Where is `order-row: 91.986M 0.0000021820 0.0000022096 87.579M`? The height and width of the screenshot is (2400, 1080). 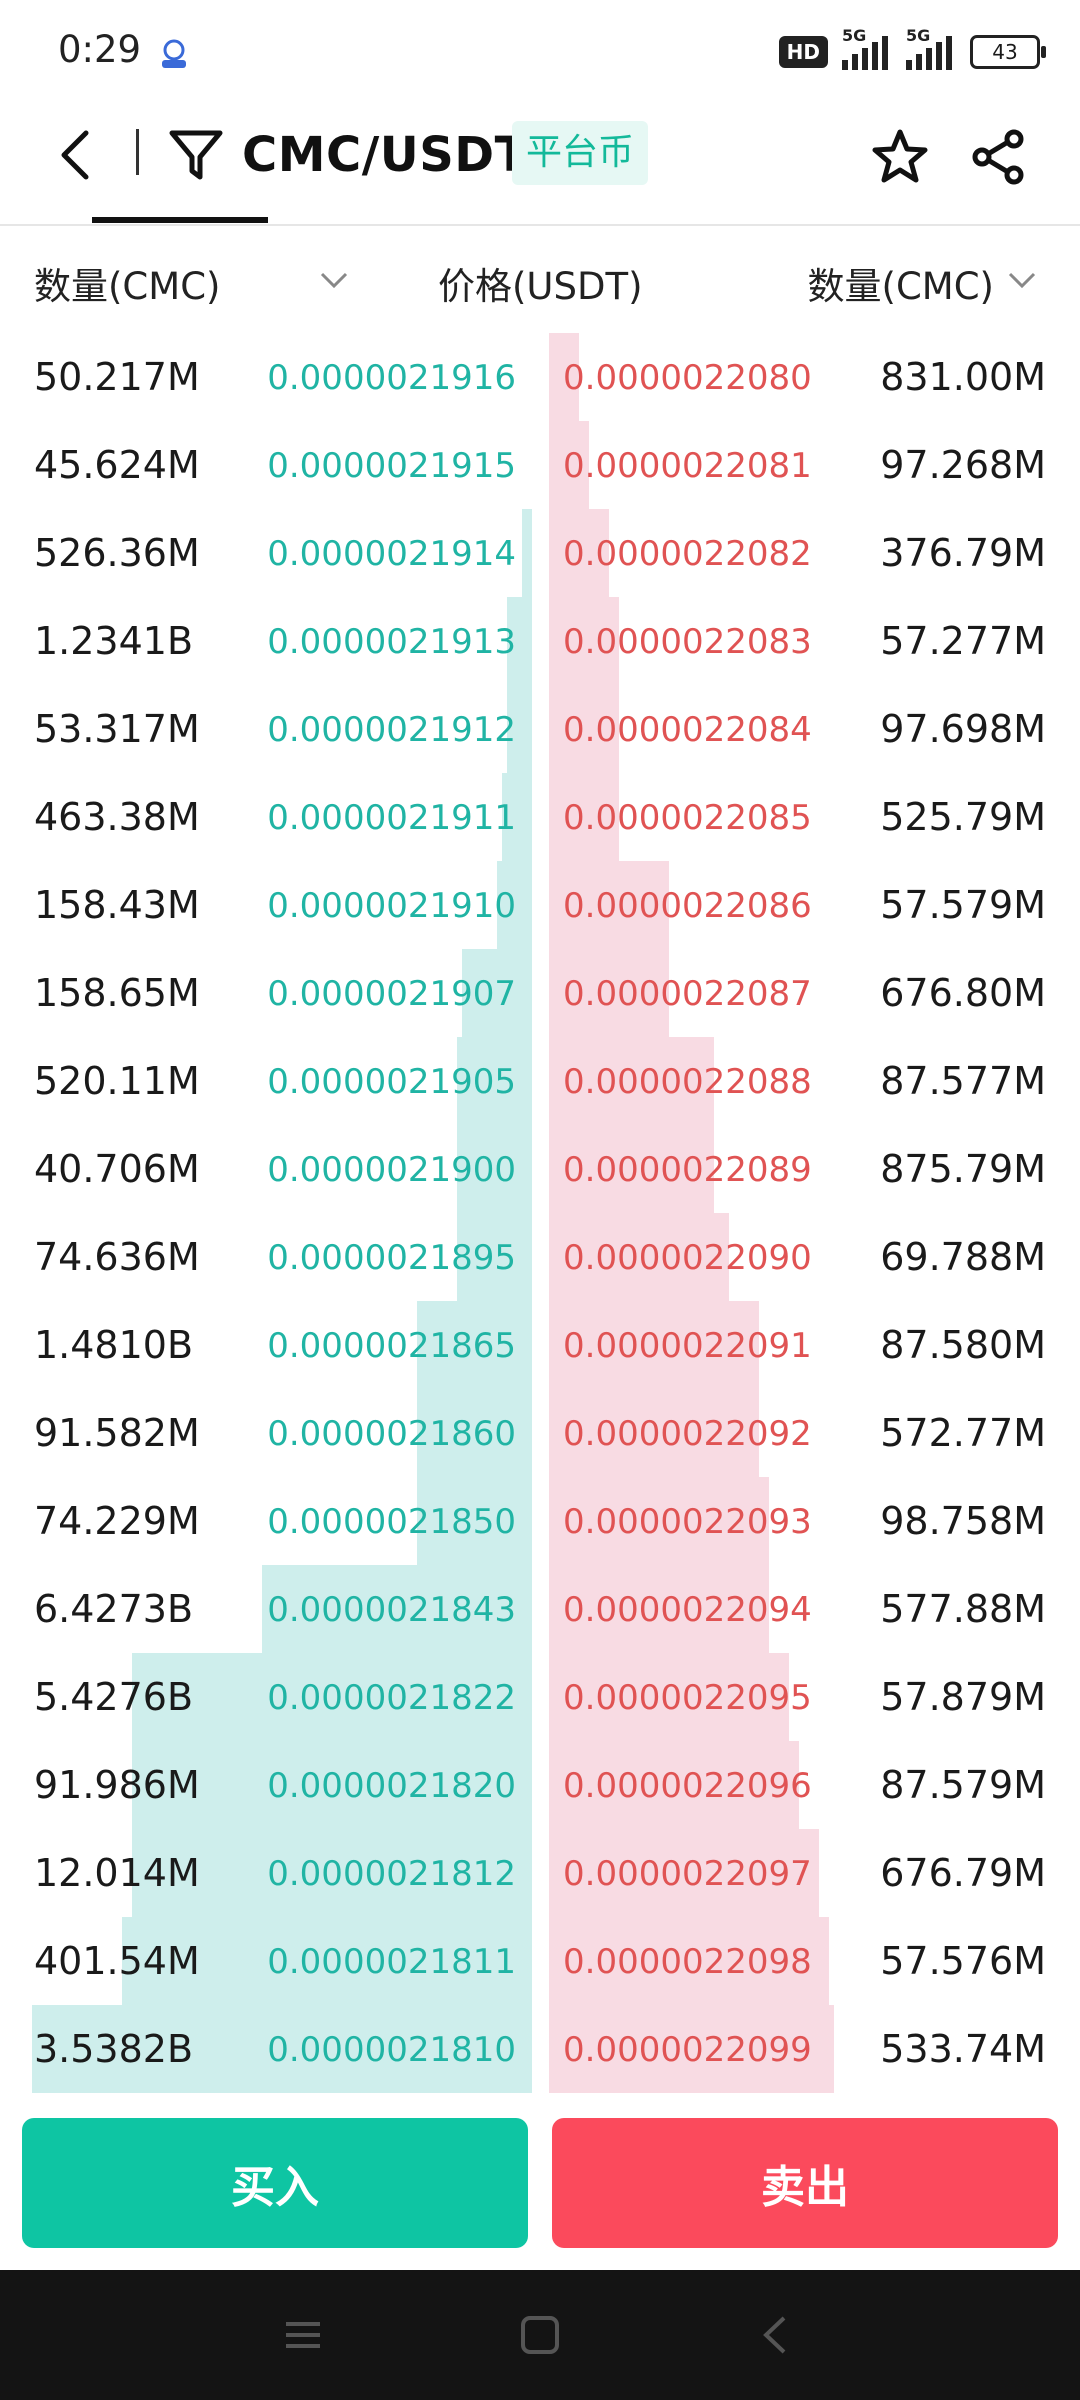
order-row: 91.986M 0.0000021820 0.0000022096 87.579M is located at coordinates (540, 1785).